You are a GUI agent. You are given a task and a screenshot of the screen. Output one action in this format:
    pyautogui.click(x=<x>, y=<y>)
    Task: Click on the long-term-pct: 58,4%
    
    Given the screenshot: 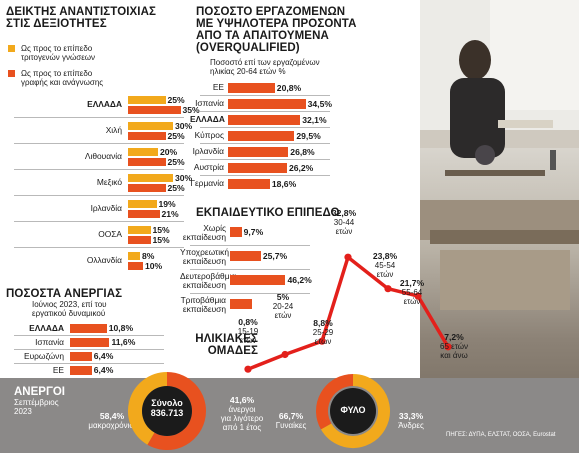 What is the action you would take?
    pyautogui.click(x=112, y=416)
    